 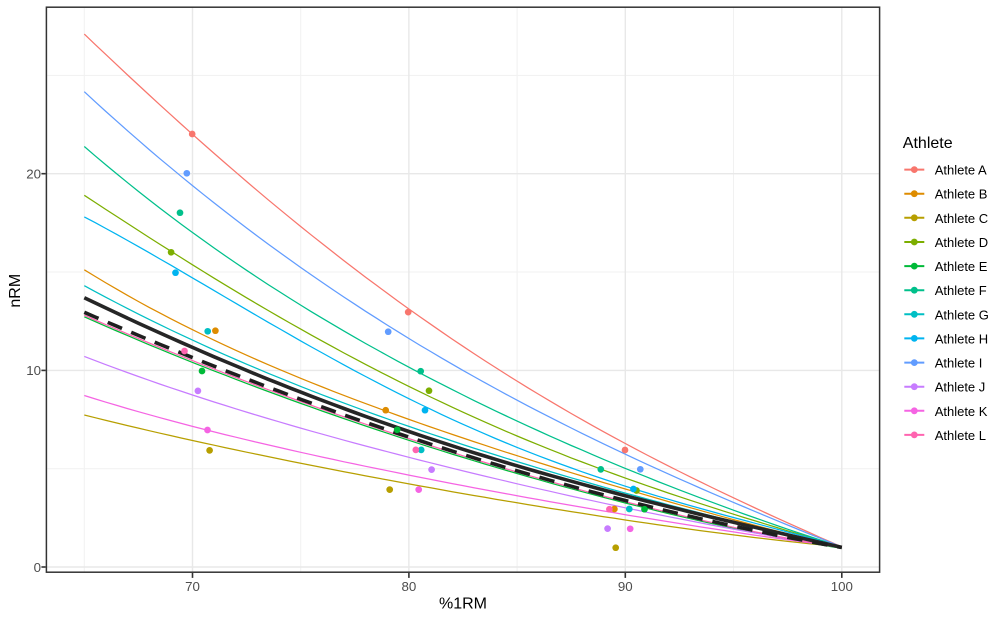 I want to click on svg-text: Athlete F, so click(x=961, y=290).